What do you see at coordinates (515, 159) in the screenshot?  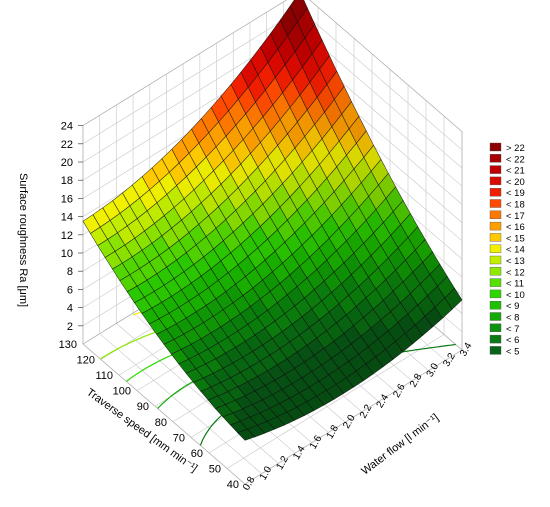 I see `legend-label: < 22` at bounding box center [515, 159].